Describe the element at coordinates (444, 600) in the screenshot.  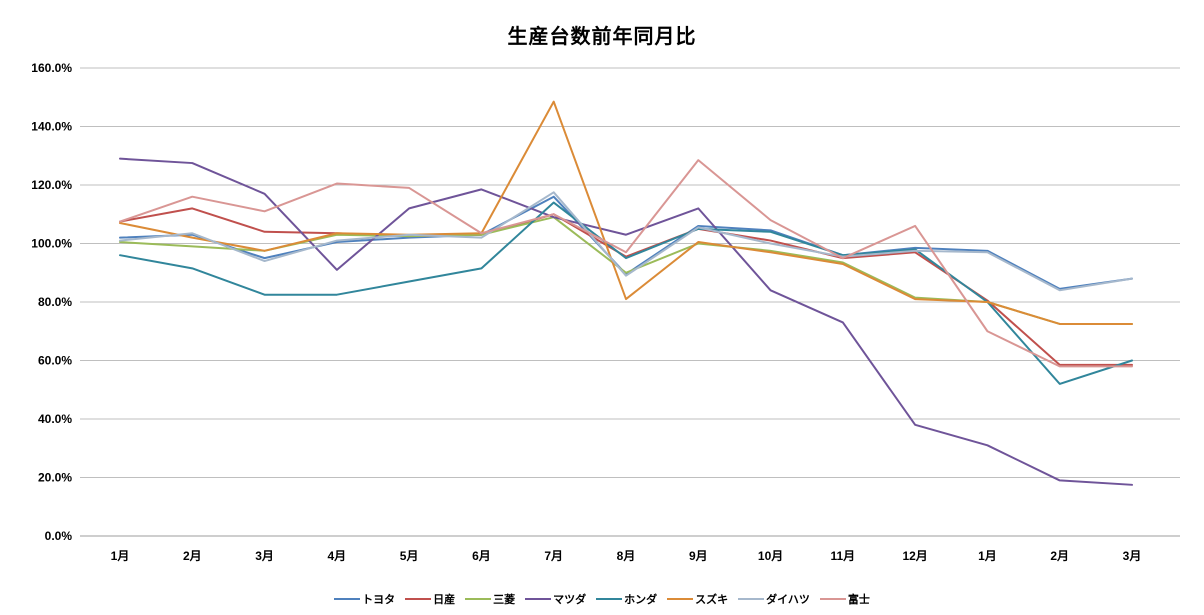
I see `legend-label: 日産` at that location.